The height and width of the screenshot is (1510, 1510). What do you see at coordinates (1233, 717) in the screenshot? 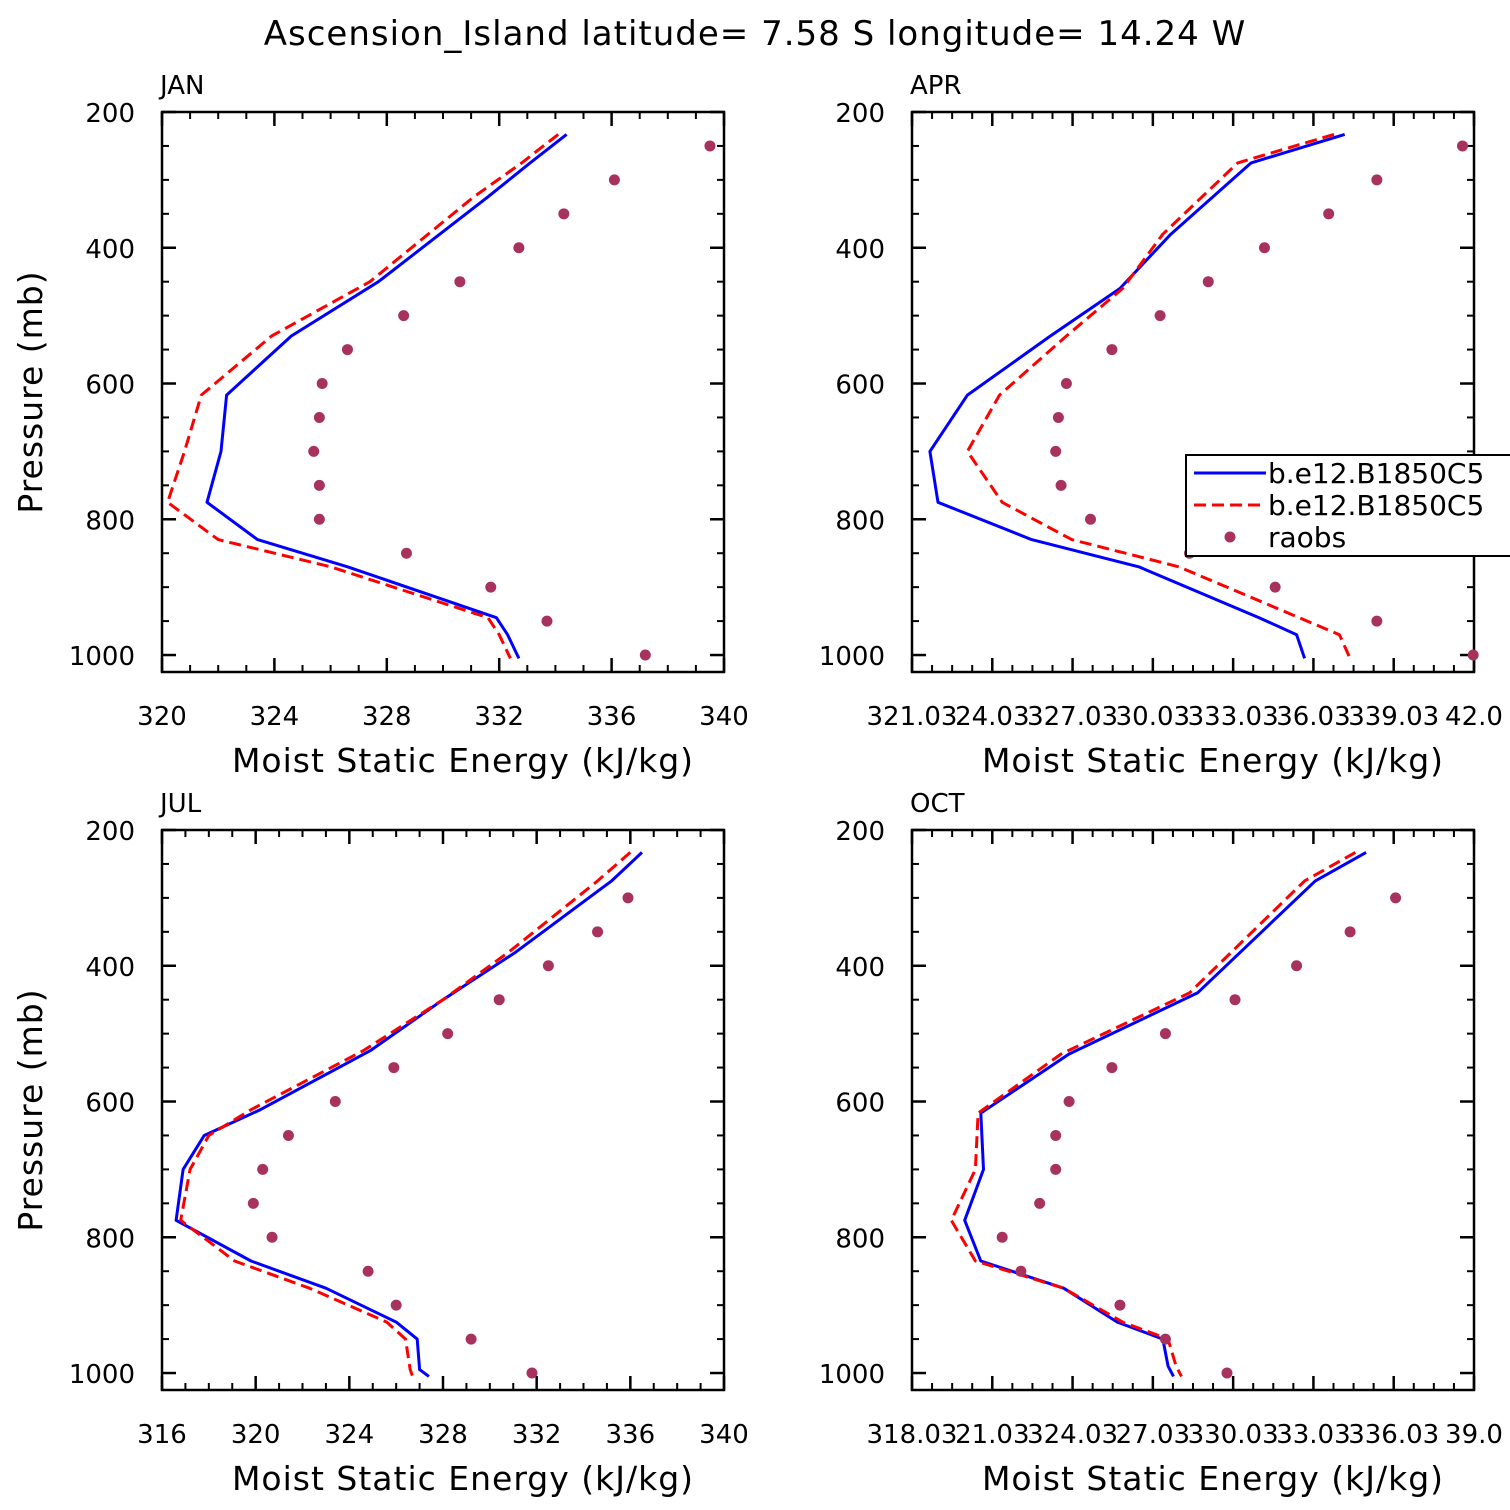
I see `x-tick-label: 333.03` at bounding box center [1233, 717].